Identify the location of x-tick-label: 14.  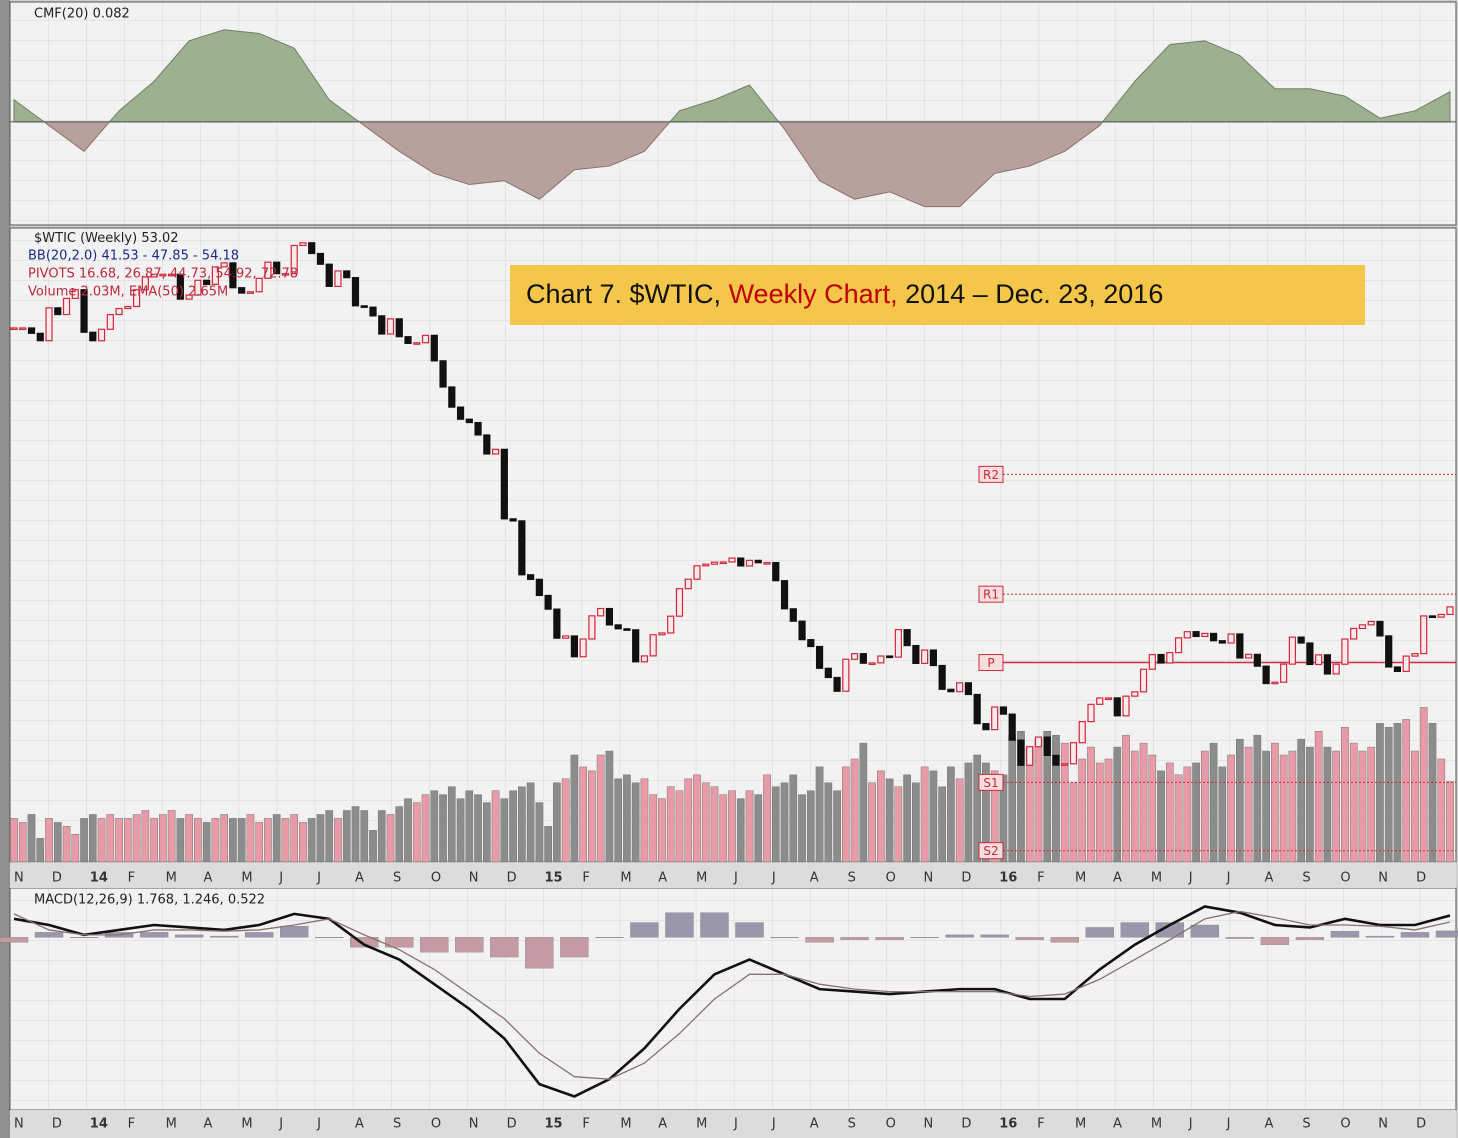
(99, 1124).